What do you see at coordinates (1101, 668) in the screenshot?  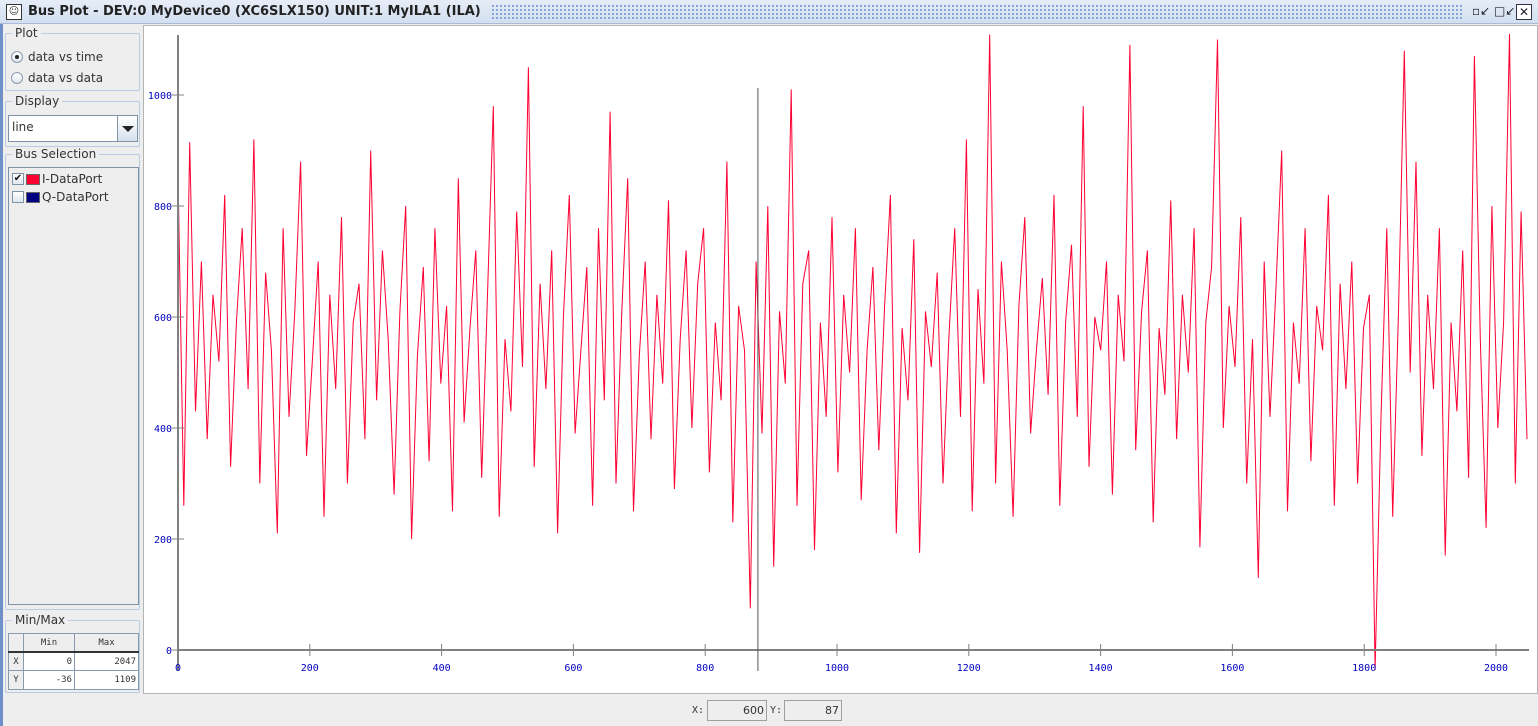 I see `x-tick-label: 1400` at bounding box center [1101, 668].